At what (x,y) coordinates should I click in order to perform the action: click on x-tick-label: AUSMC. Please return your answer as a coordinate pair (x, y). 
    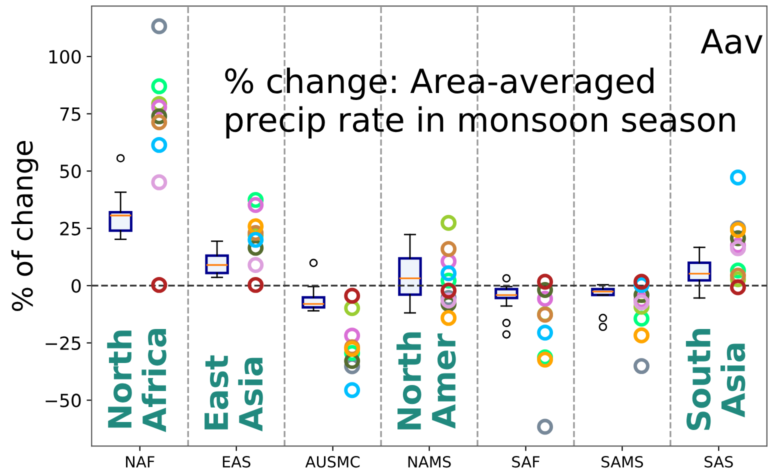
    Looking at the image, I should click on (332, 462).